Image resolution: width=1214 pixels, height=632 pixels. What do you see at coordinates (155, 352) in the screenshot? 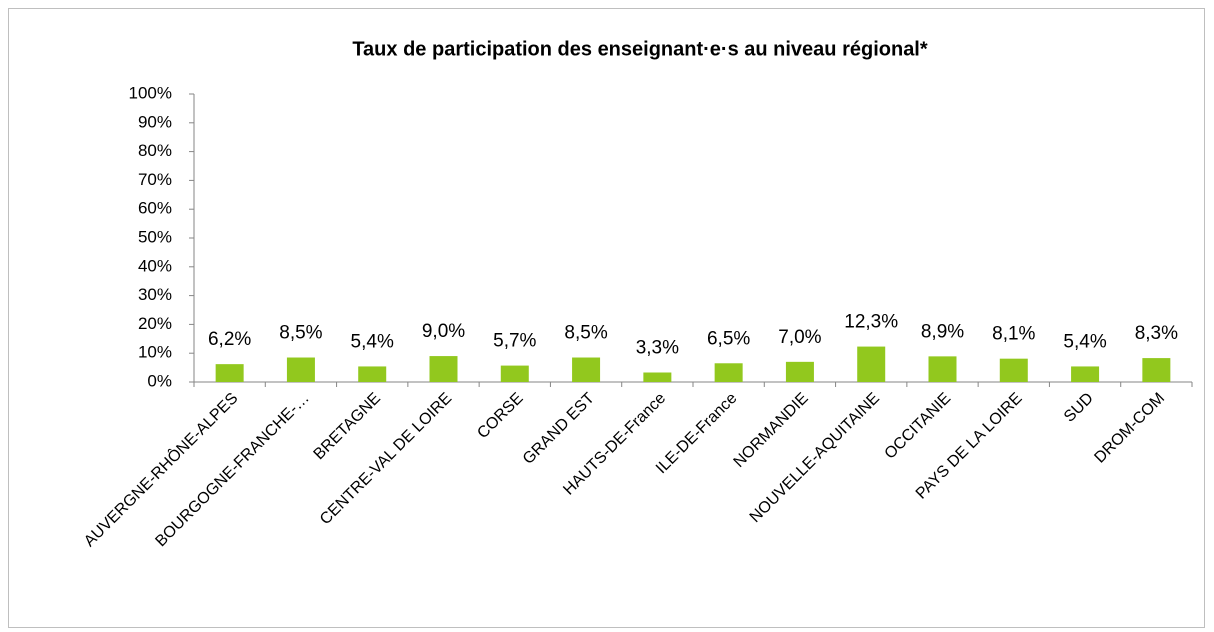
I see `y-tick-label: 10%` at bounding box center [155, 352].